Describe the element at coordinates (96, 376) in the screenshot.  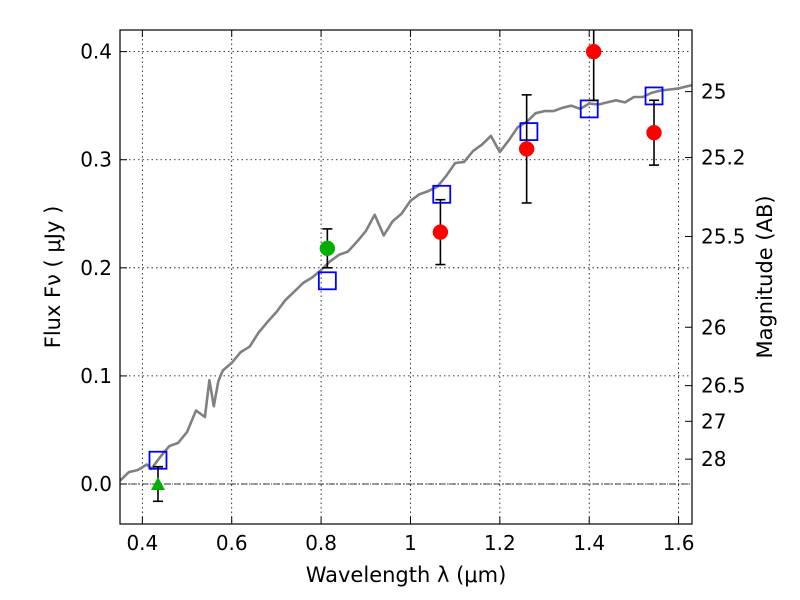
I see `y-tick-label: 0.1` at that location.